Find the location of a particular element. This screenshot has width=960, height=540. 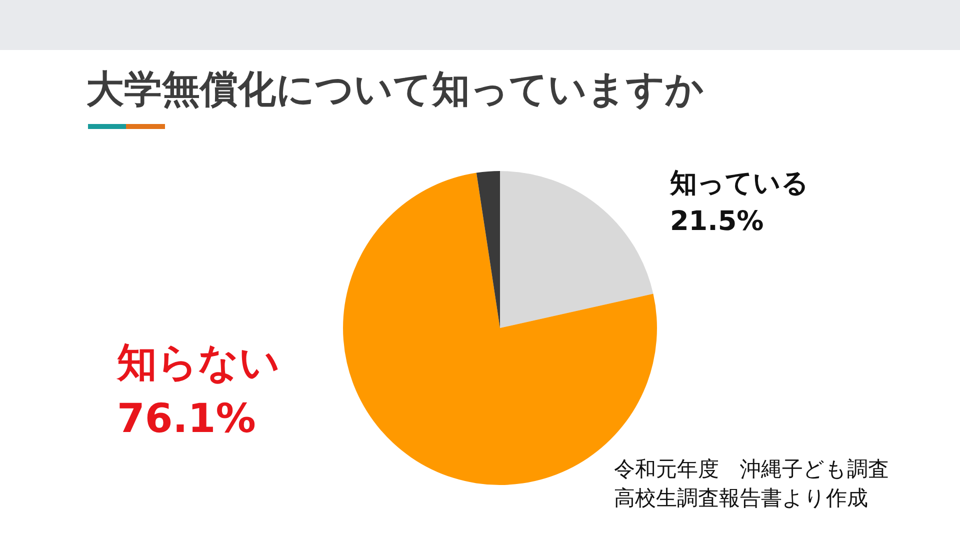

text: 高校生調査報告書より作成 is located at coordinates (741, 498).